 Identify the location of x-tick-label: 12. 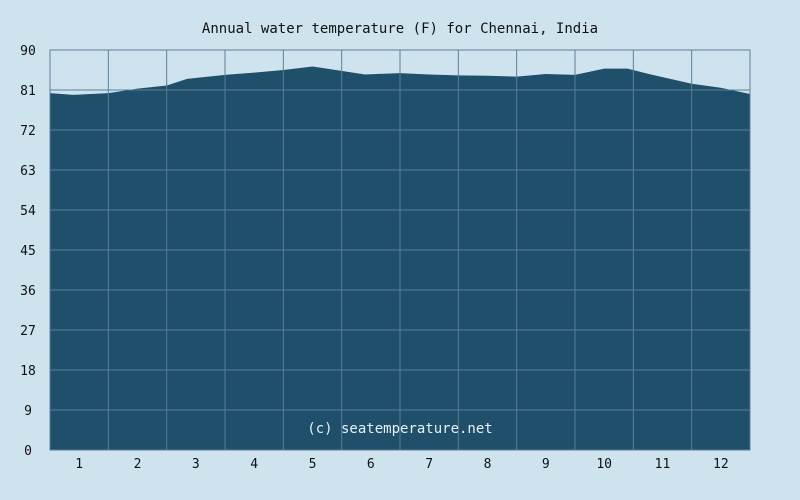
(721, 464).